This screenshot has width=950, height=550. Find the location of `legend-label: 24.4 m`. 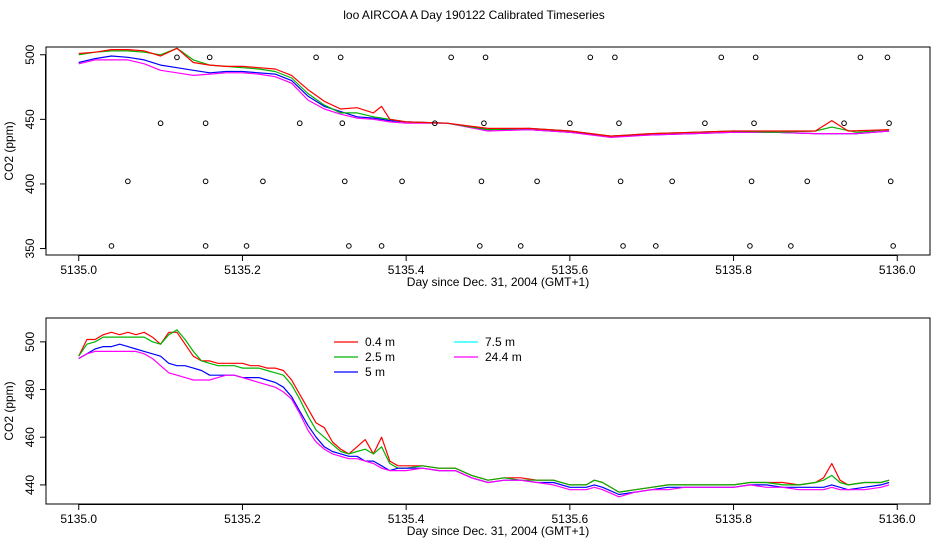

legend-label: 24.4 m is located at coordinates (503, 357).